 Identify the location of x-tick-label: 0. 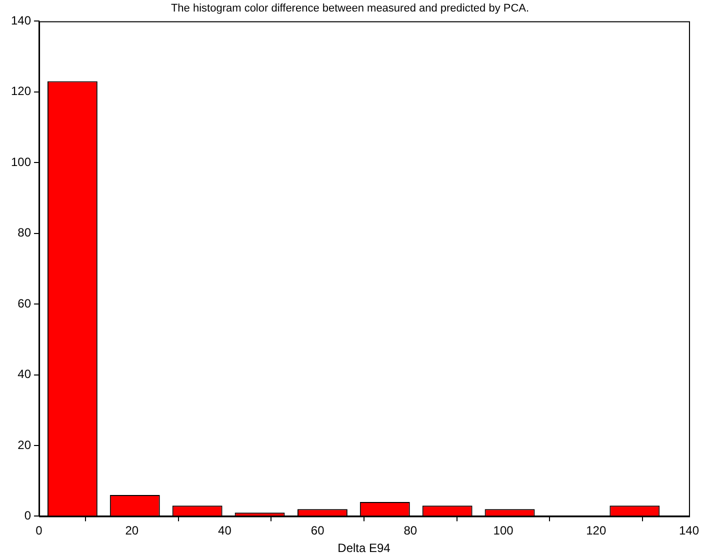
(39, 531).